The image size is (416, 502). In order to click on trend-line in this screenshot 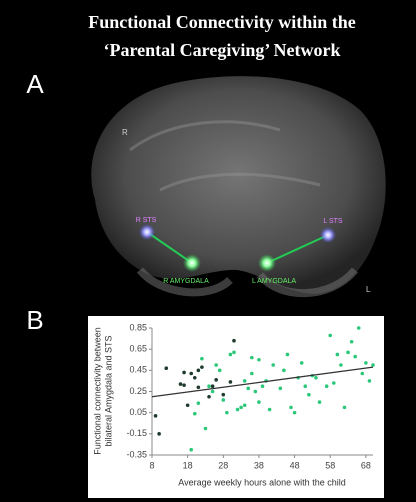, I will do `click(262, 382)`.